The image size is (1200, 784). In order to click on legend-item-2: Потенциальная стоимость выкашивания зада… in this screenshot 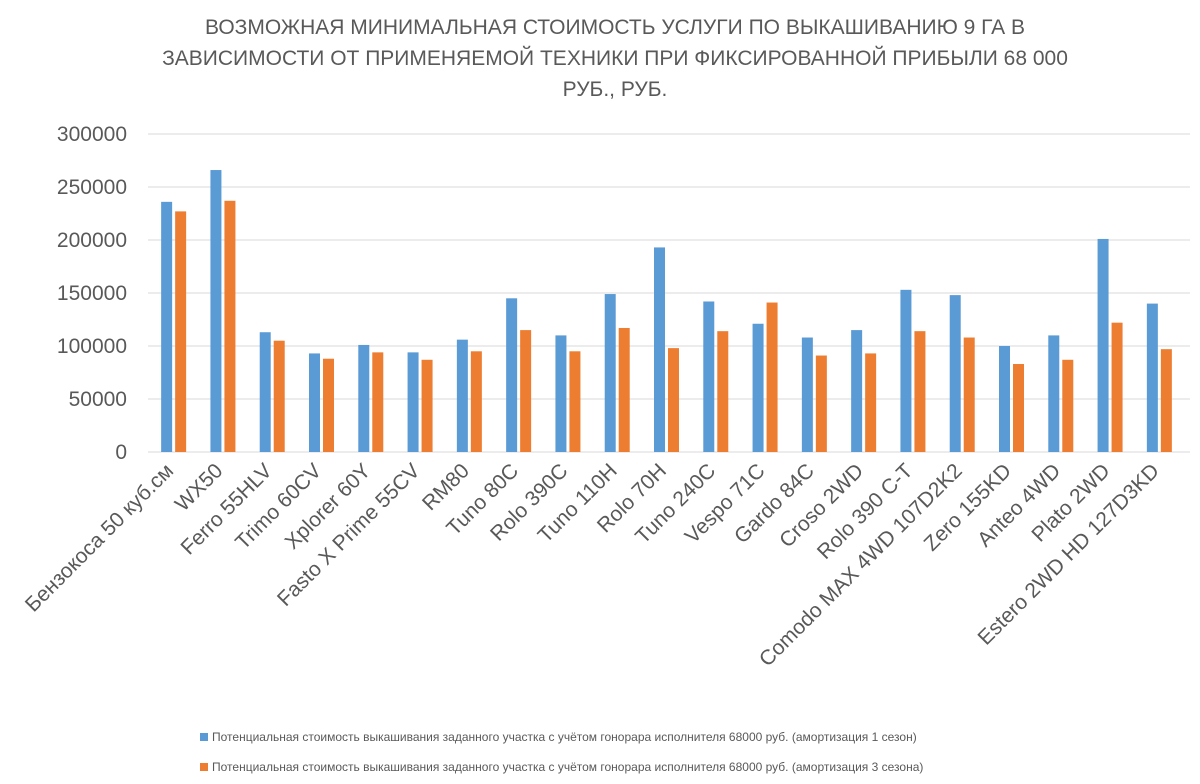, I will do `click(561, 767)`.